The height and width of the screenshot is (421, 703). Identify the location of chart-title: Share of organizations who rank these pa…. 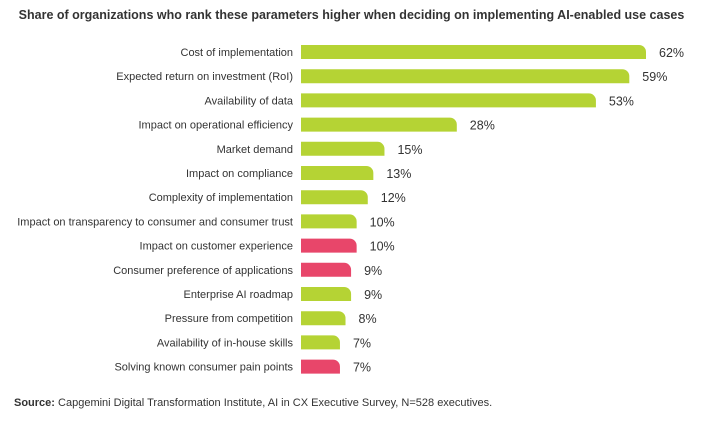
(351, 15).